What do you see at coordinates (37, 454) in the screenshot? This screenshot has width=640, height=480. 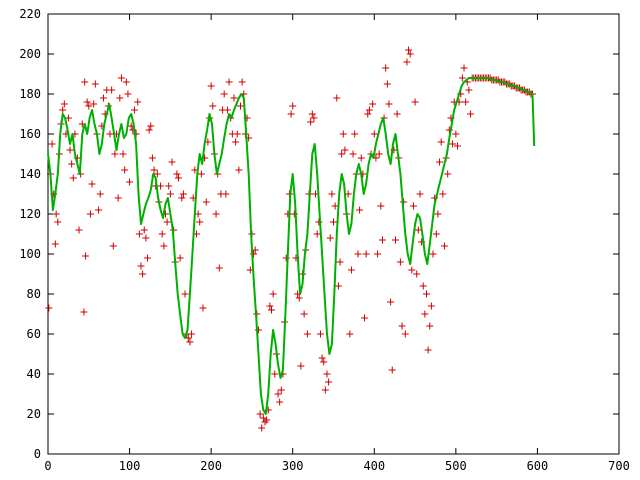 I see `y-tick-label: 0` at bounding box center [37, 454].